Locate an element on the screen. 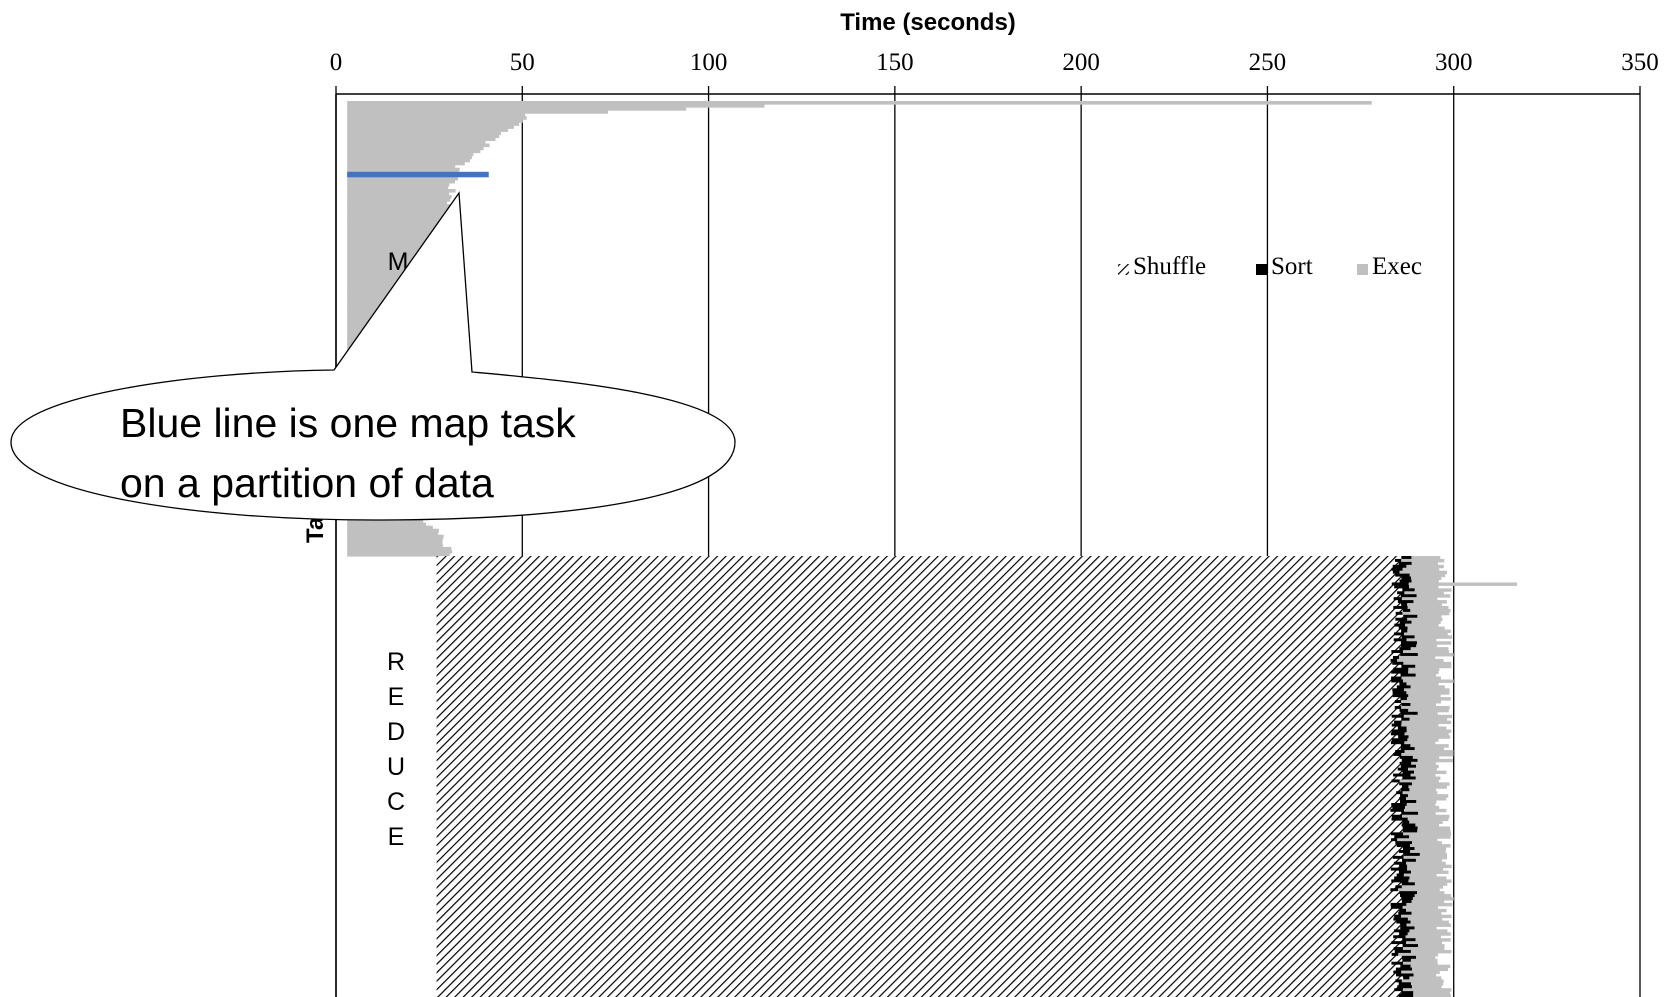  legend-swatch-exec is located at coordinates (1362, 269).